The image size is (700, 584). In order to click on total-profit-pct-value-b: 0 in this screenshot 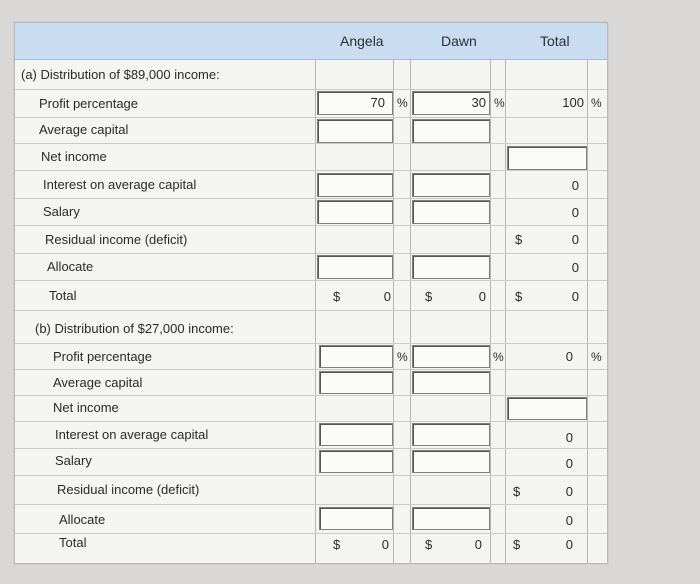, I will do `click(569, 356)`.